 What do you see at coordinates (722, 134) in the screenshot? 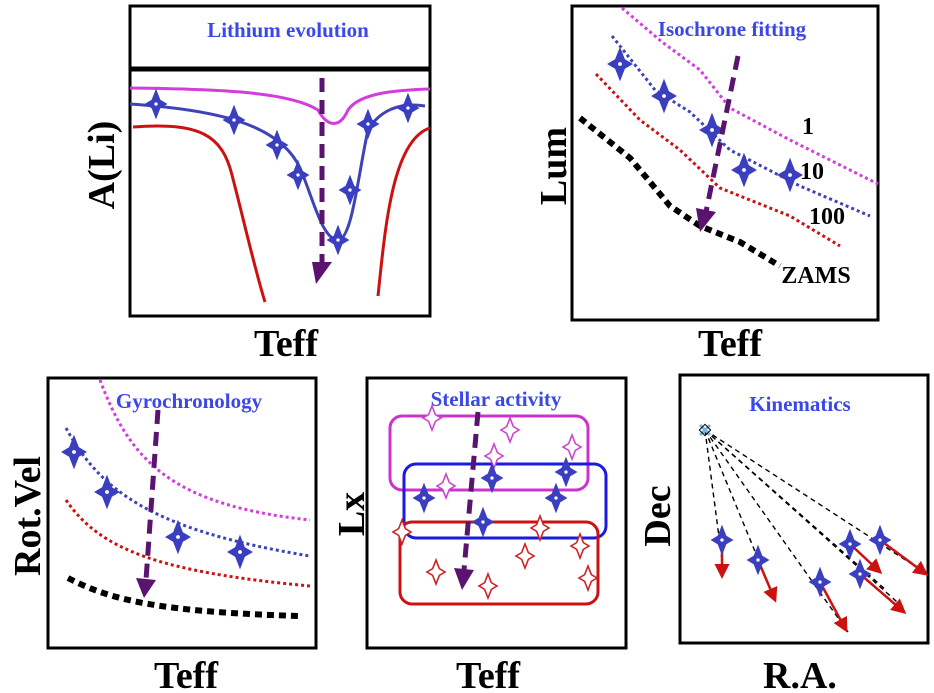
I see `isochrone-age-arrow` at bounding box center [722, 134].